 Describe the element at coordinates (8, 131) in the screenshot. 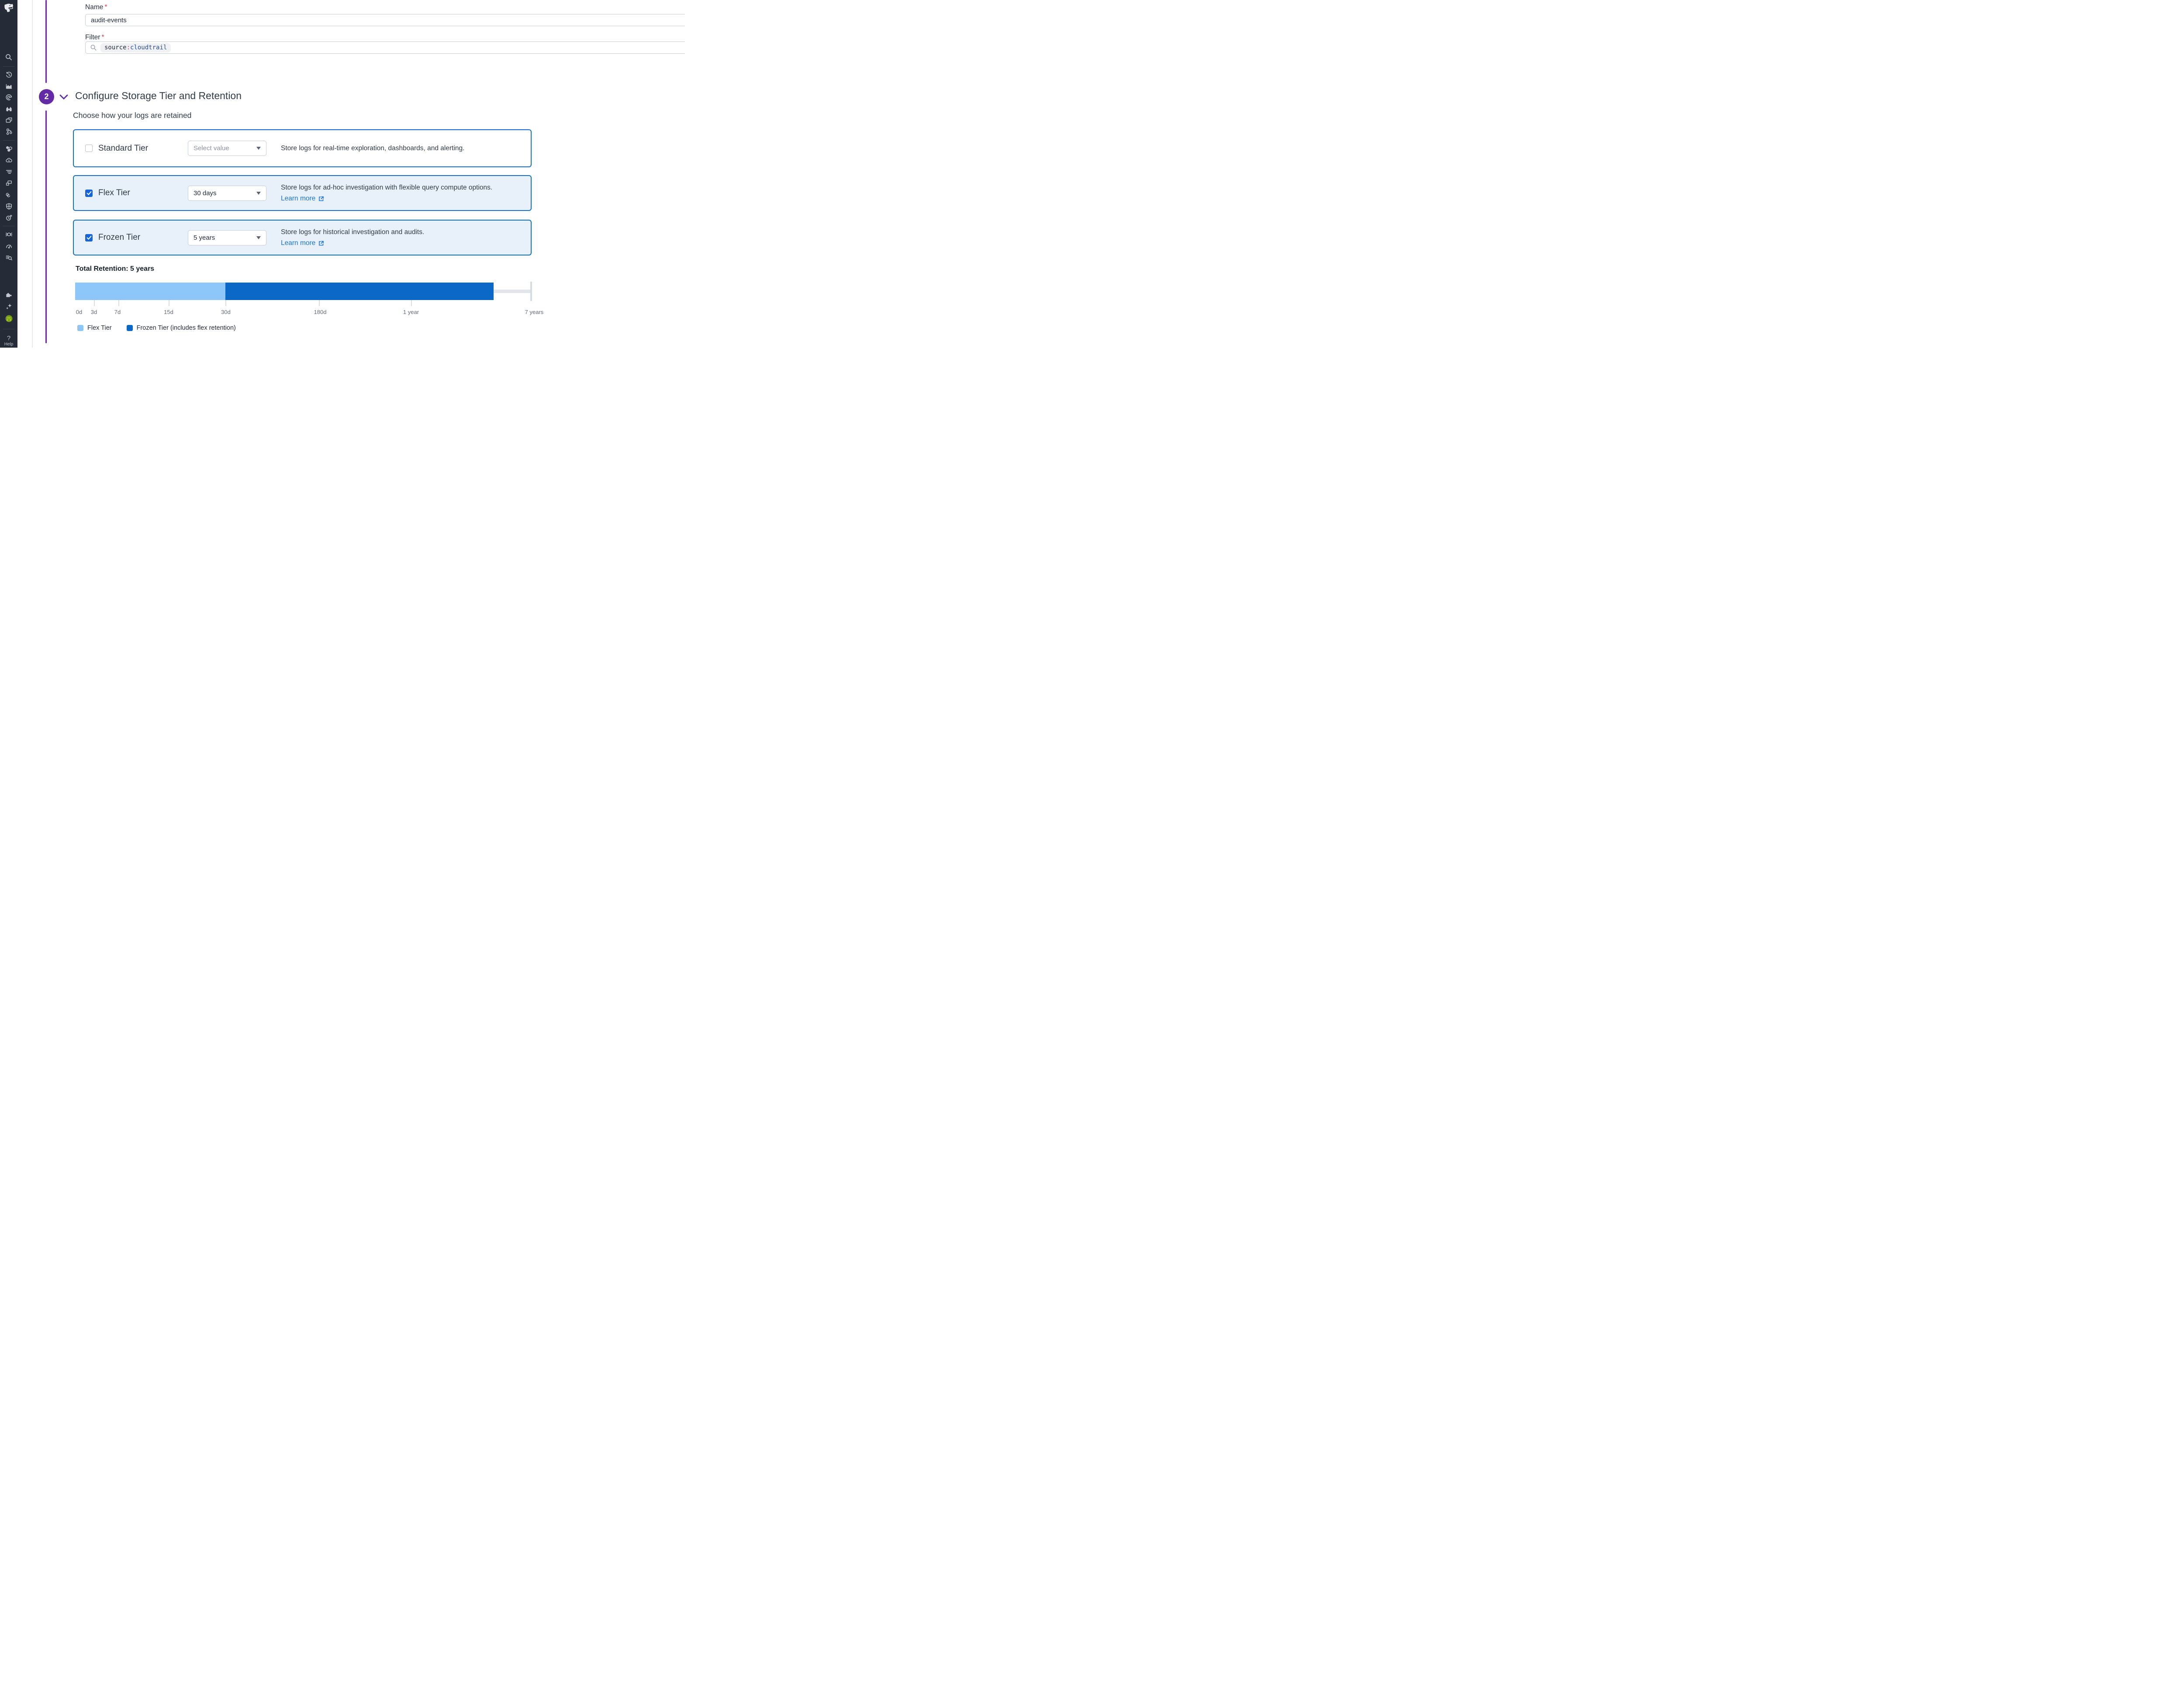

I see `service-map-icon` at that location.